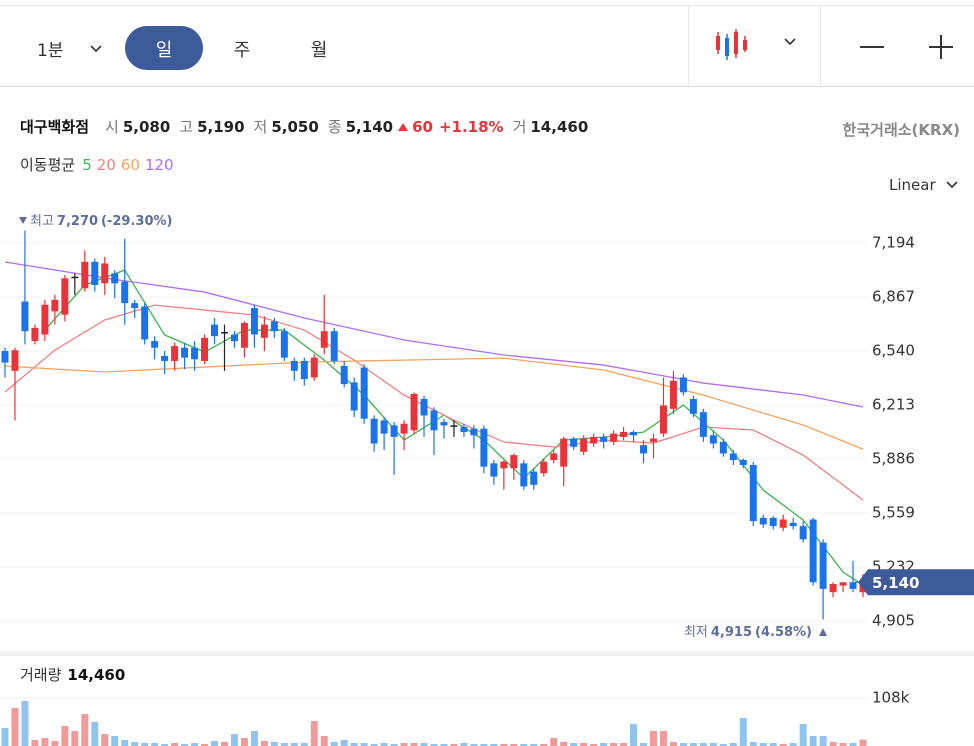 Image resolution: width=974 pixels, height=746 pixels. I want to click on tab: 일, so click(164, 50).